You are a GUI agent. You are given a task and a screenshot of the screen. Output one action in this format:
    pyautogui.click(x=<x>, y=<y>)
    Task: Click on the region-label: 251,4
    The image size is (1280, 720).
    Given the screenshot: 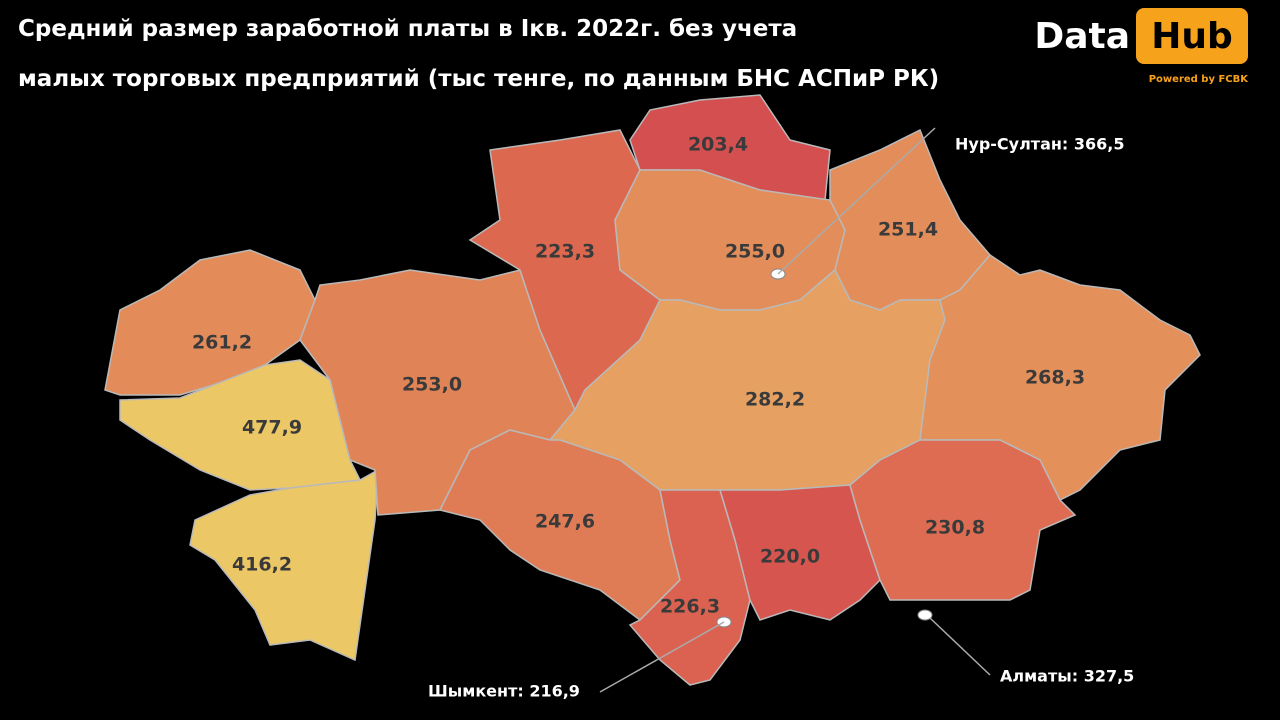 What is the action you would take?
    pyautogui.click(x=908, y=230)
    